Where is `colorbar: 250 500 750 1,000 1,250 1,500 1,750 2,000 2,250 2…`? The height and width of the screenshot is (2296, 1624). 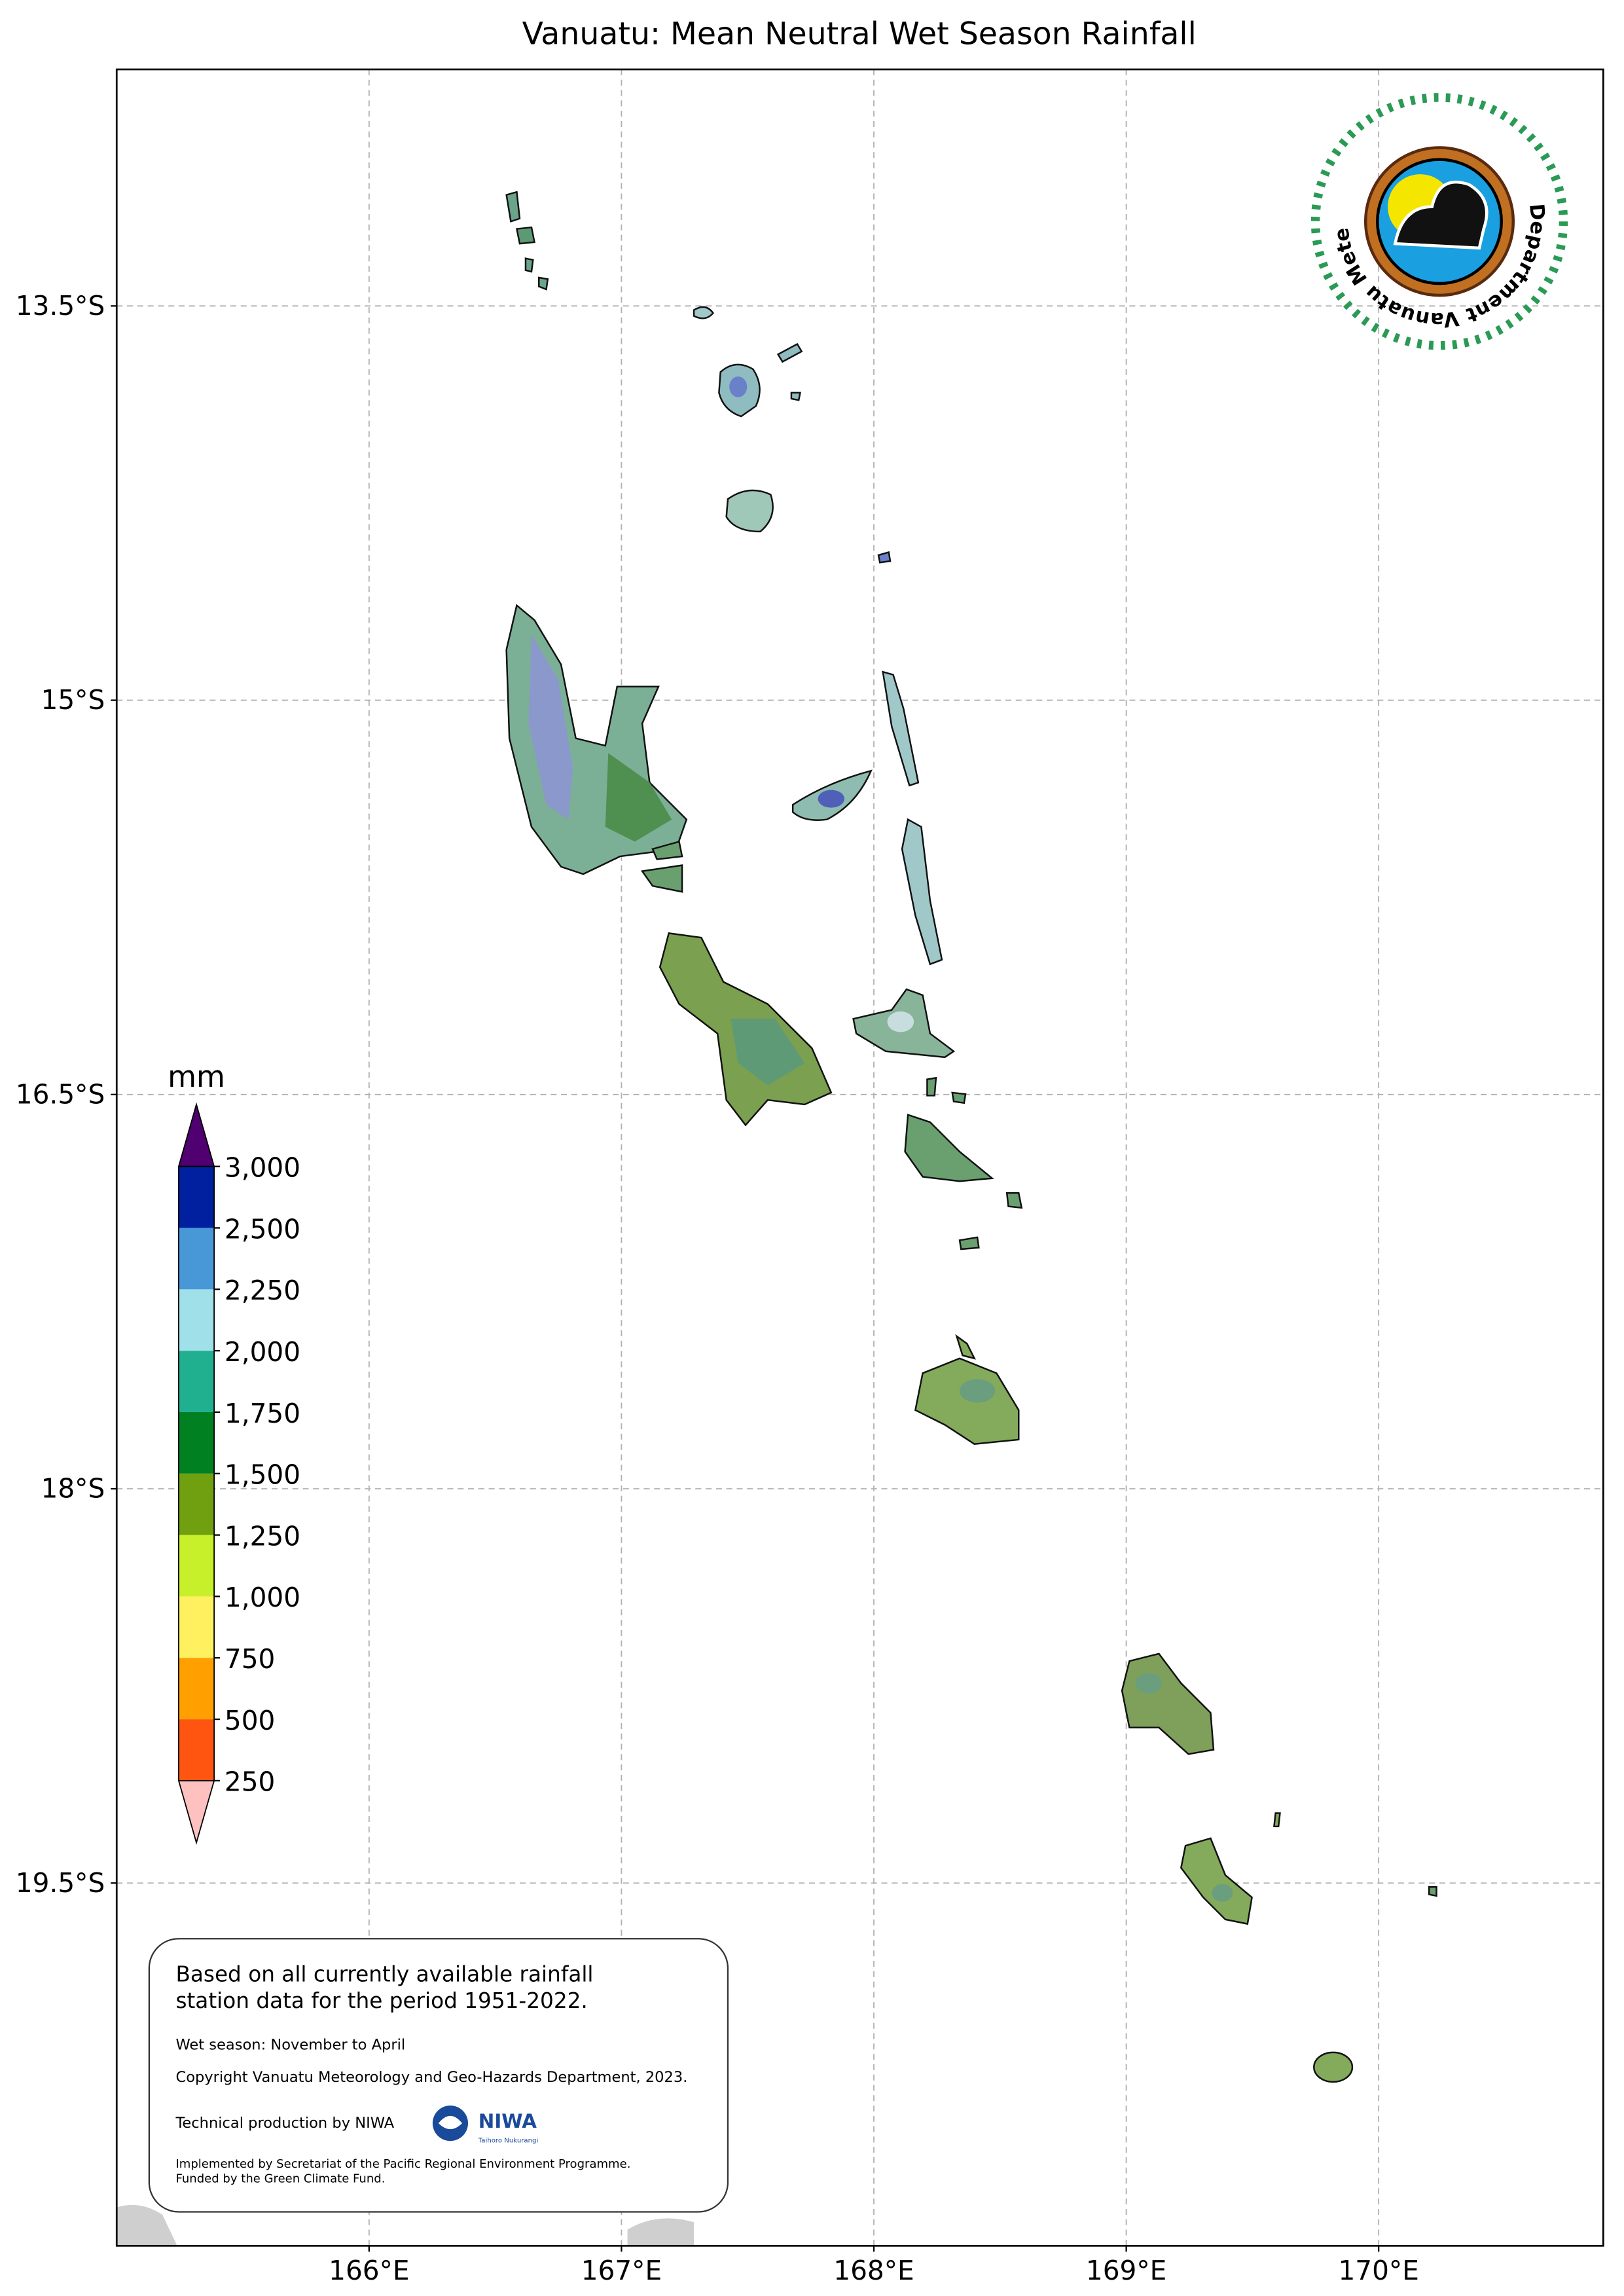 colorbar: 250 500 750 1,000 1,250 1,500 1,750 2,000 2,250 2… is located at coordinates (238, 1473).